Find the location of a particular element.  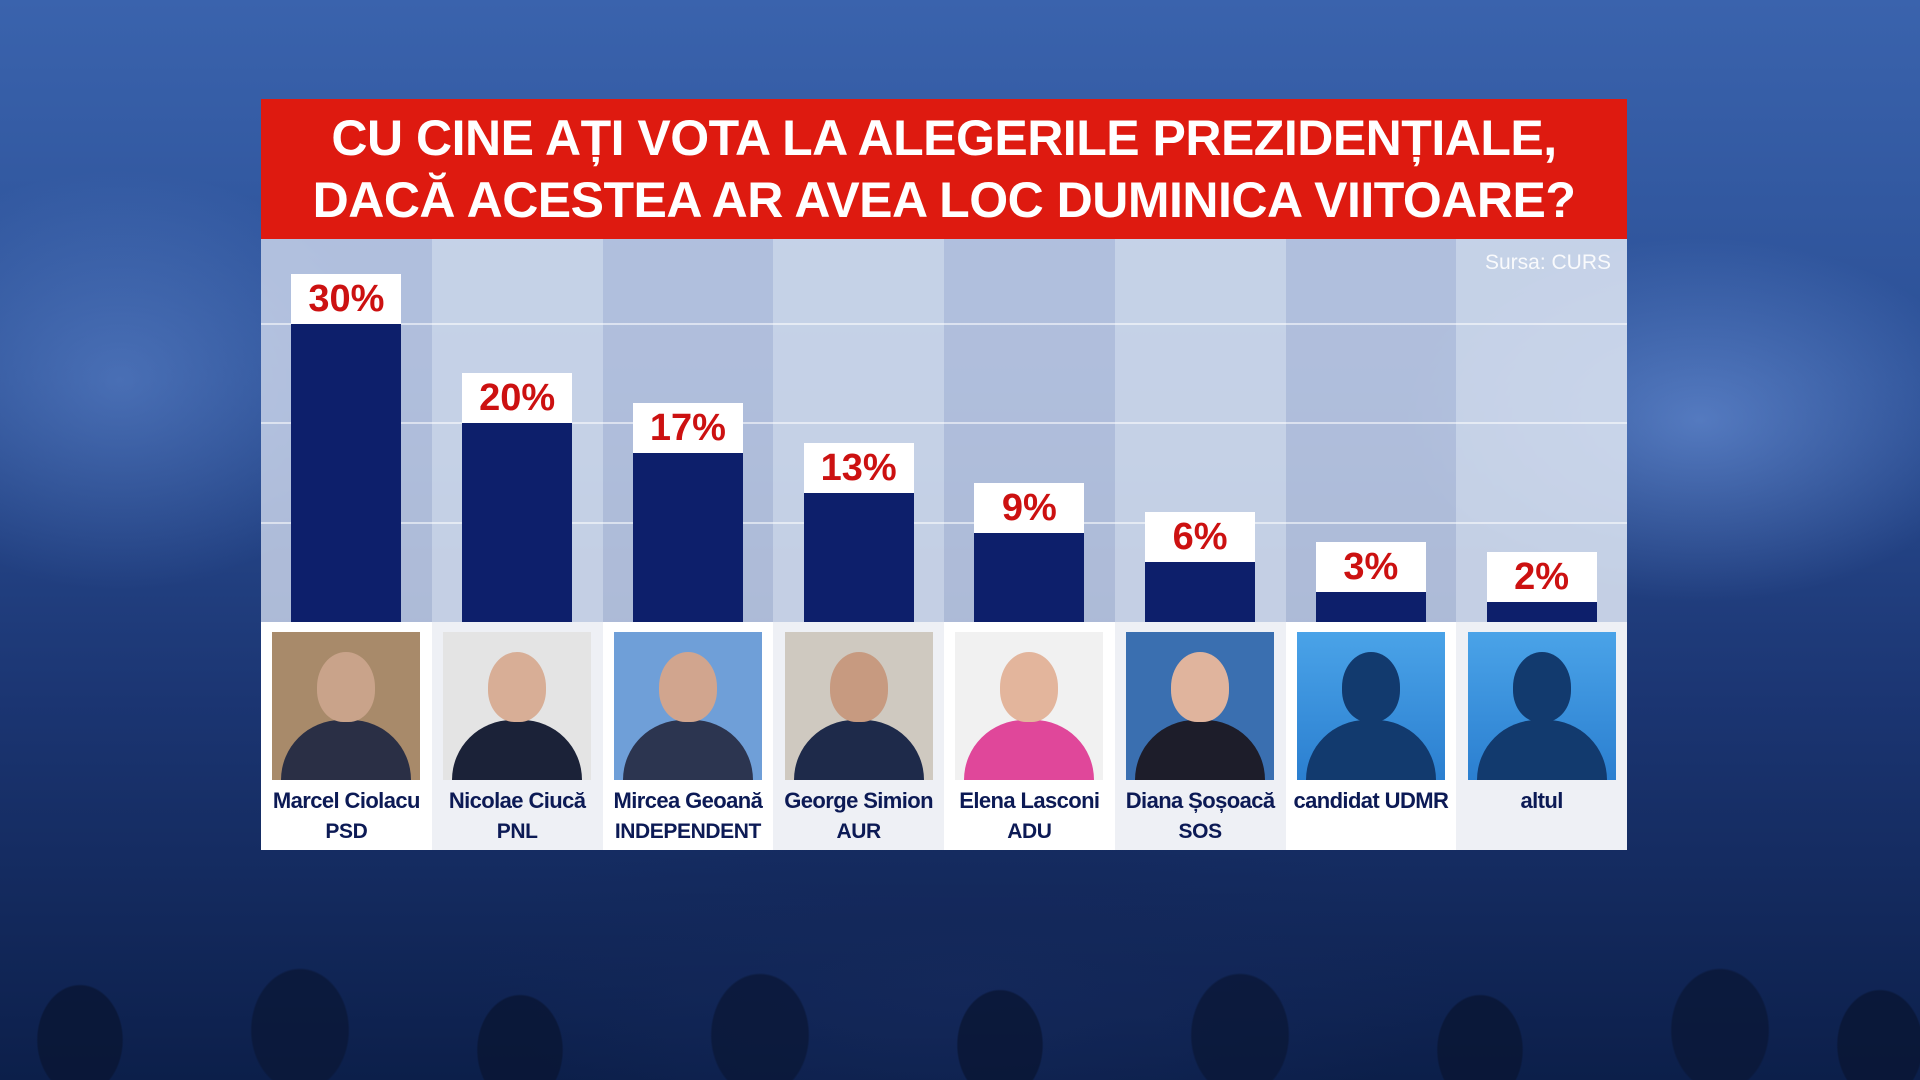

candidate-name: altul is located at coordinates (1542, 800).